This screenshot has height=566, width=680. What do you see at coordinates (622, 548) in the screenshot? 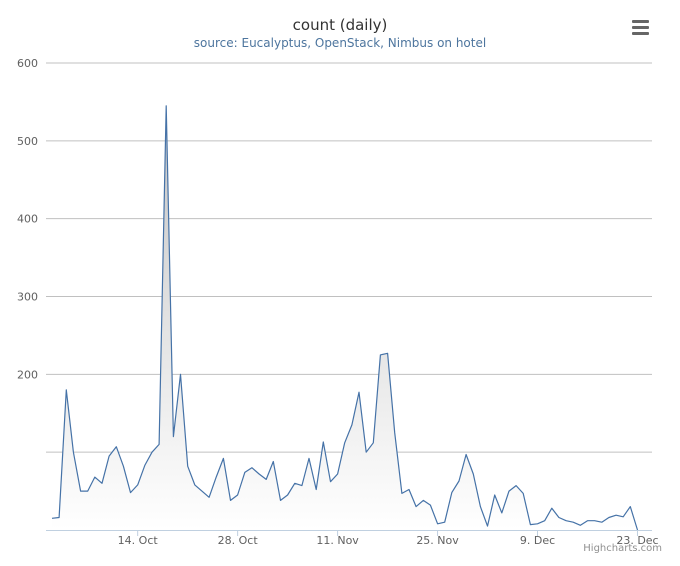
I see `credits-link: Highcharts.com` at bounding box center [622, 548].